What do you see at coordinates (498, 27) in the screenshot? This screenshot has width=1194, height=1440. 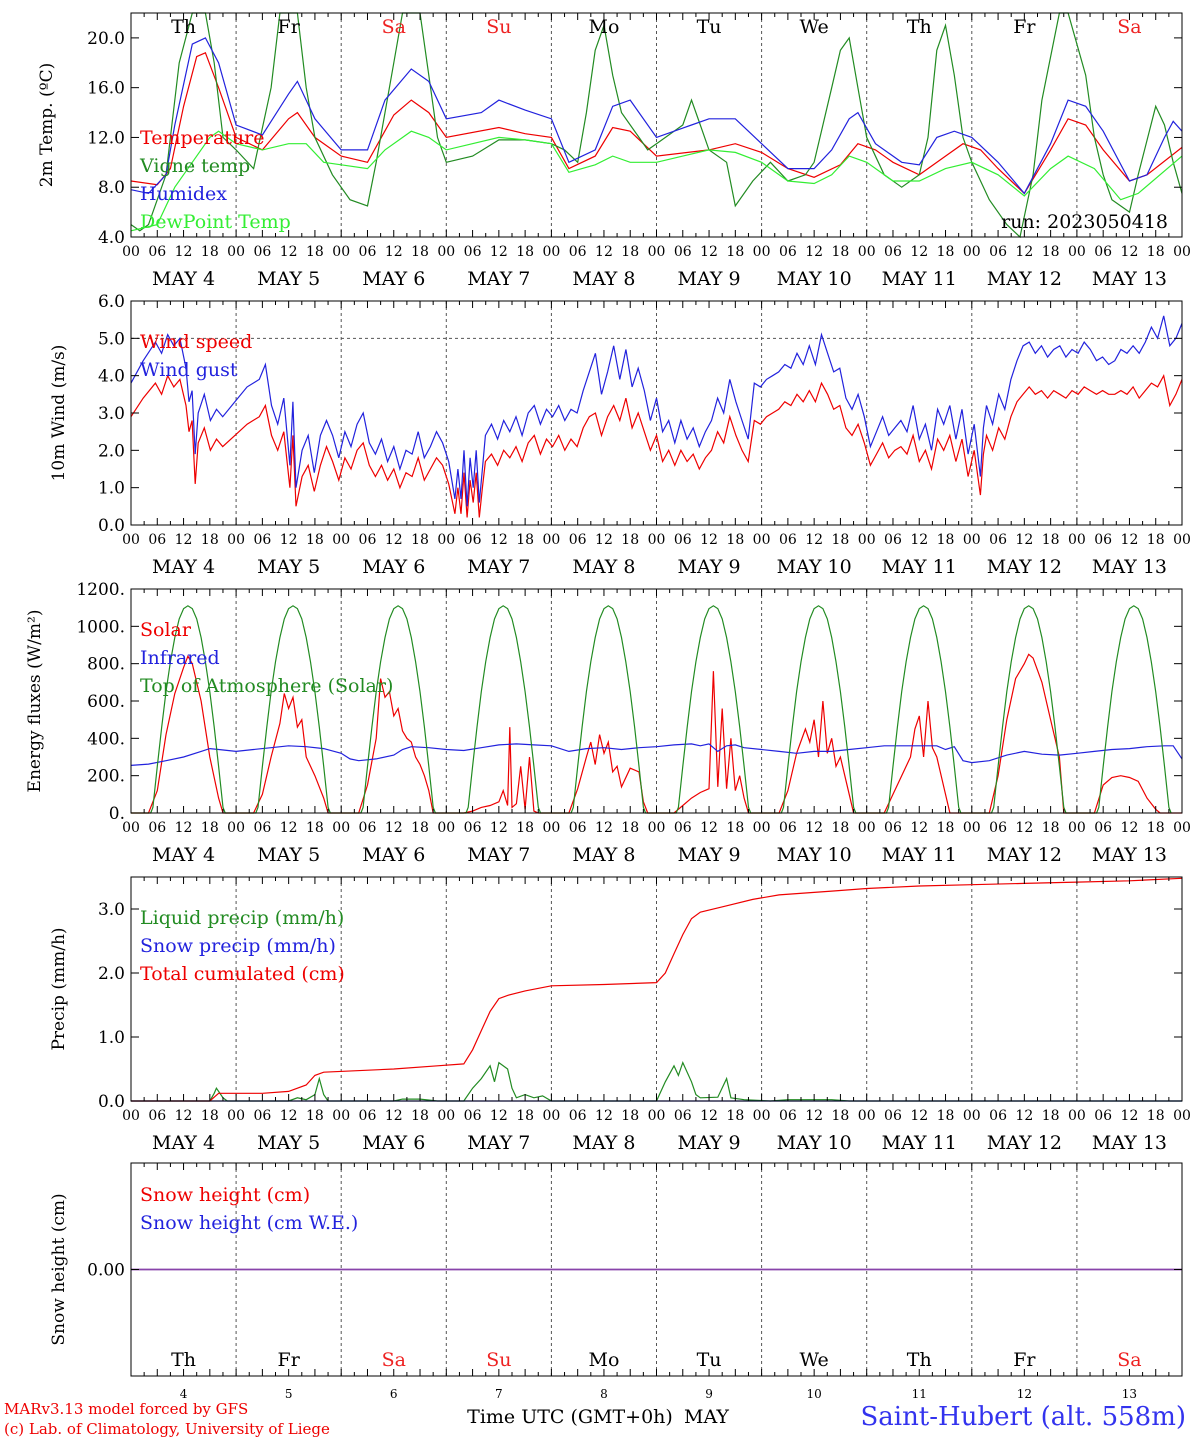 I see `weekday-label-top: Su` at bounding box center [498, 27].